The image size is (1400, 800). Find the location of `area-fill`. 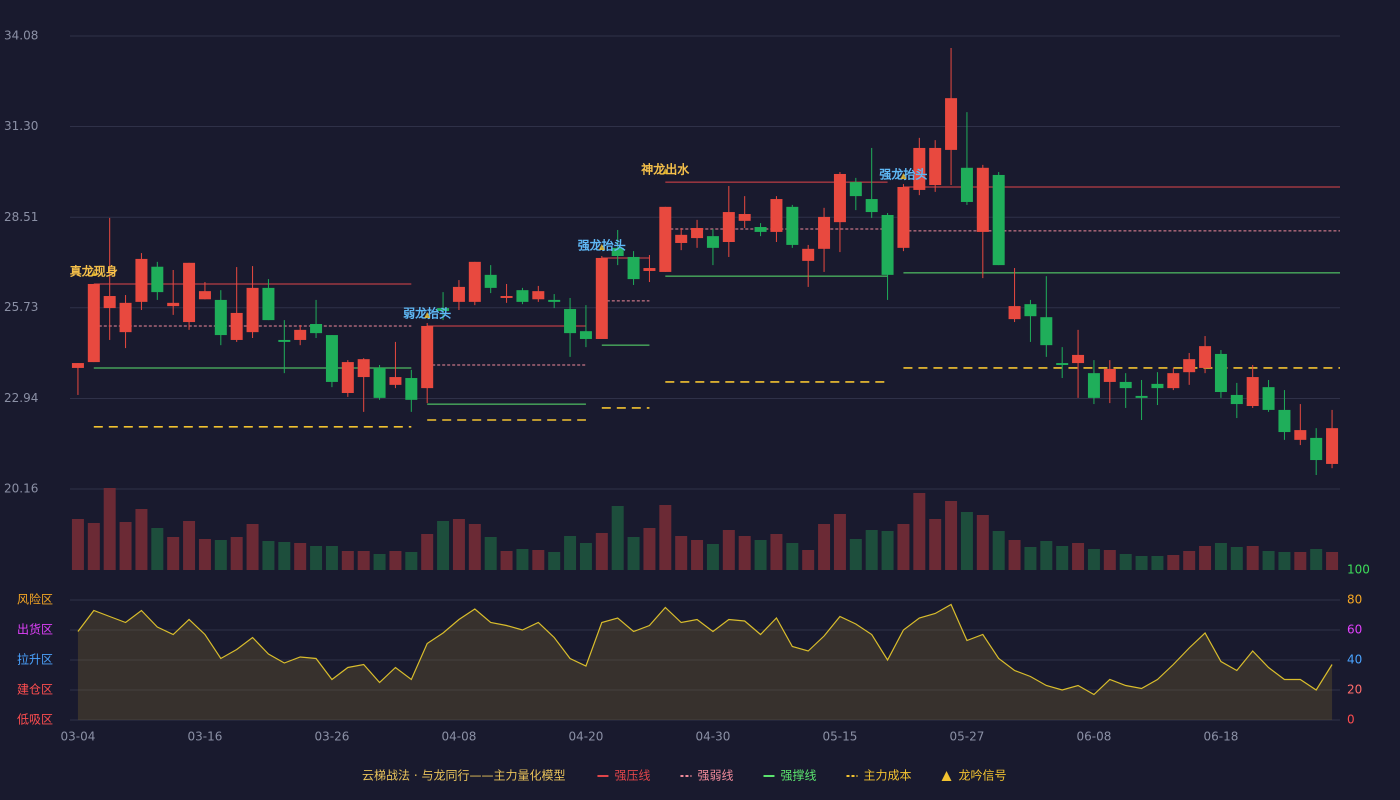

area-fill is located at coordinates (705, 662).